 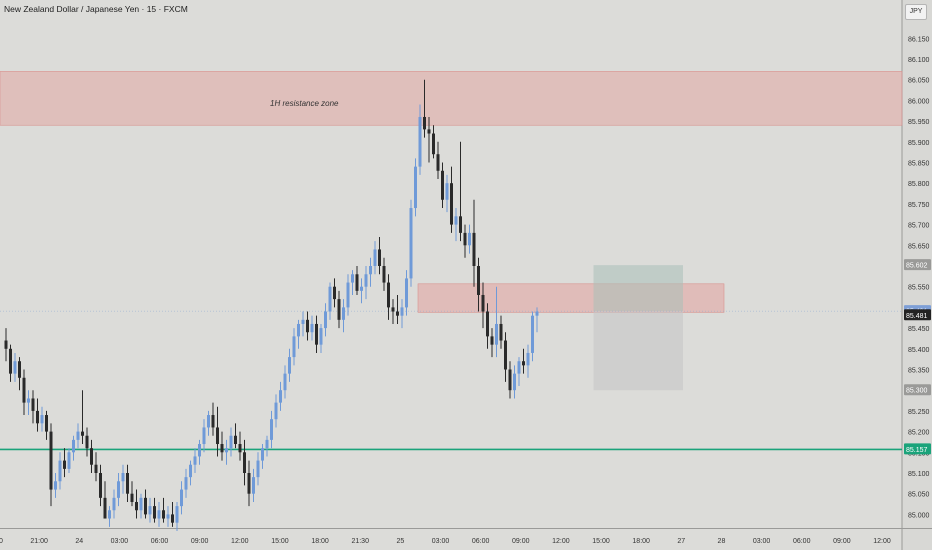 I want to click on resistance-zone-label: 1H resistance zone, so click(x=304, y=103).